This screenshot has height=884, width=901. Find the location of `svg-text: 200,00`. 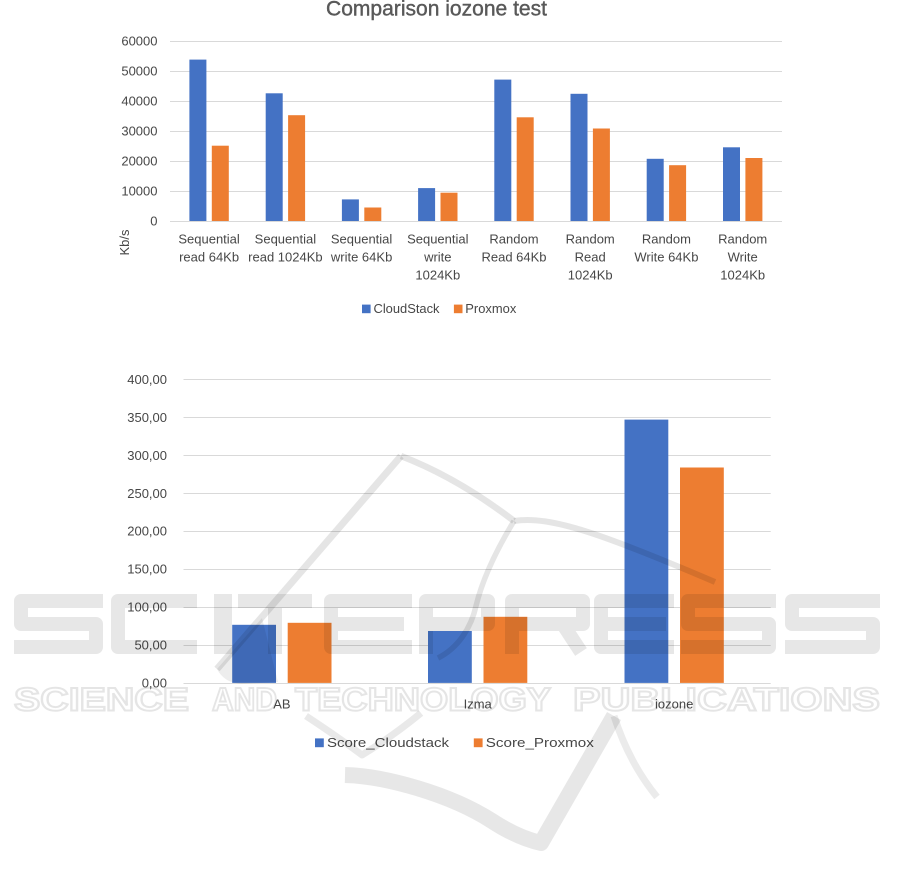

svg-text: 200,00 is located at coordinates (147, 531).